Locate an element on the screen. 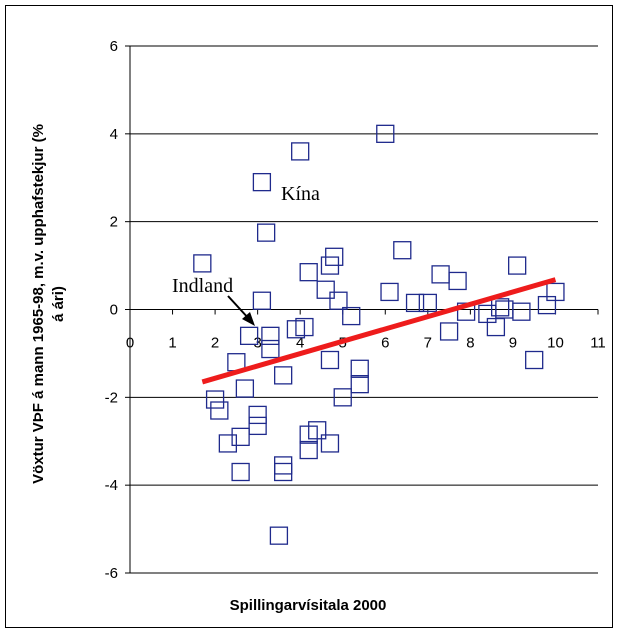  x-axis-ticks: 01234567891011 is located at coordinates (366, 330).